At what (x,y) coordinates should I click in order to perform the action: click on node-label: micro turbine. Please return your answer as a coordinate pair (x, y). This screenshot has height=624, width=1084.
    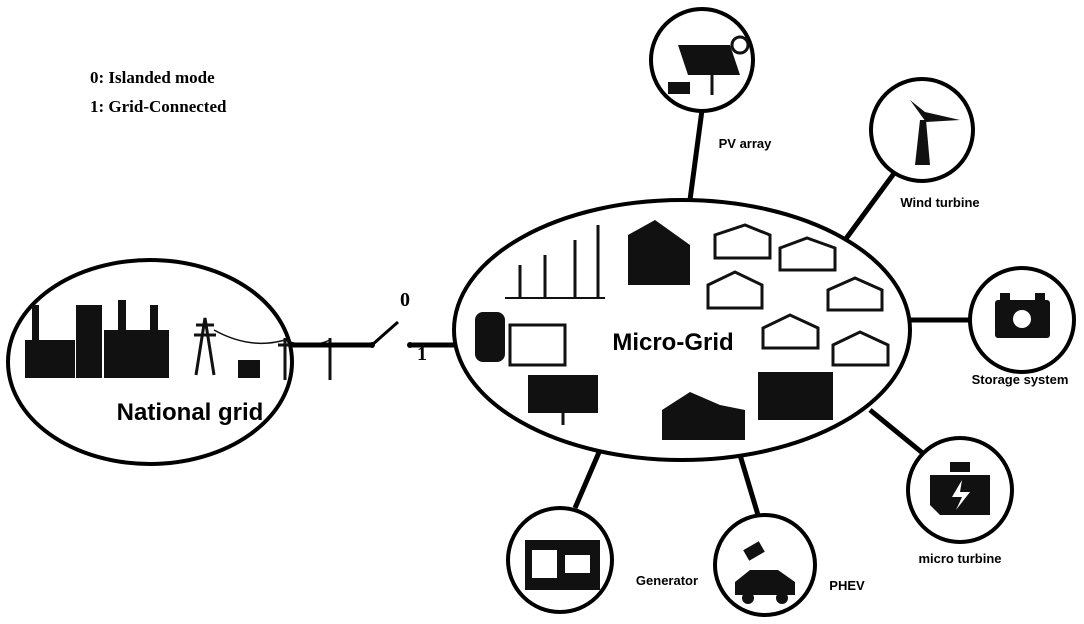
    Looking at the image, I should click on (959, 558).